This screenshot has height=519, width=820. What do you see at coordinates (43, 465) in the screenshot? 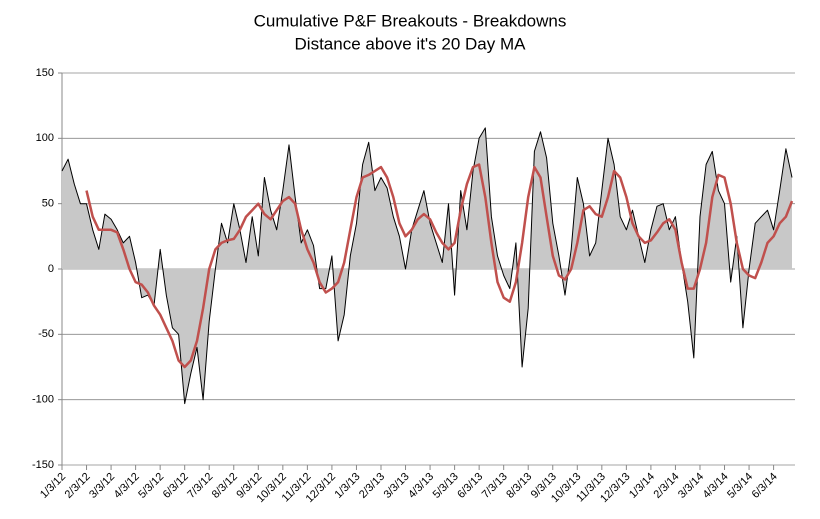
I see `y-tick-label: -150` at bounding box center [43, 465].